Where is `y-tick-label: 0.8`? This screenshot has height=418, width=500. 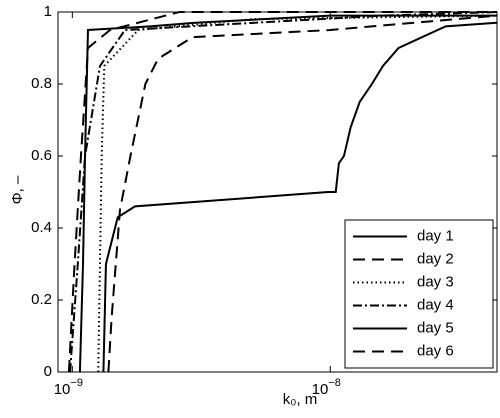 y-tick-label: 0.8 is located at coordinates (41, 83).